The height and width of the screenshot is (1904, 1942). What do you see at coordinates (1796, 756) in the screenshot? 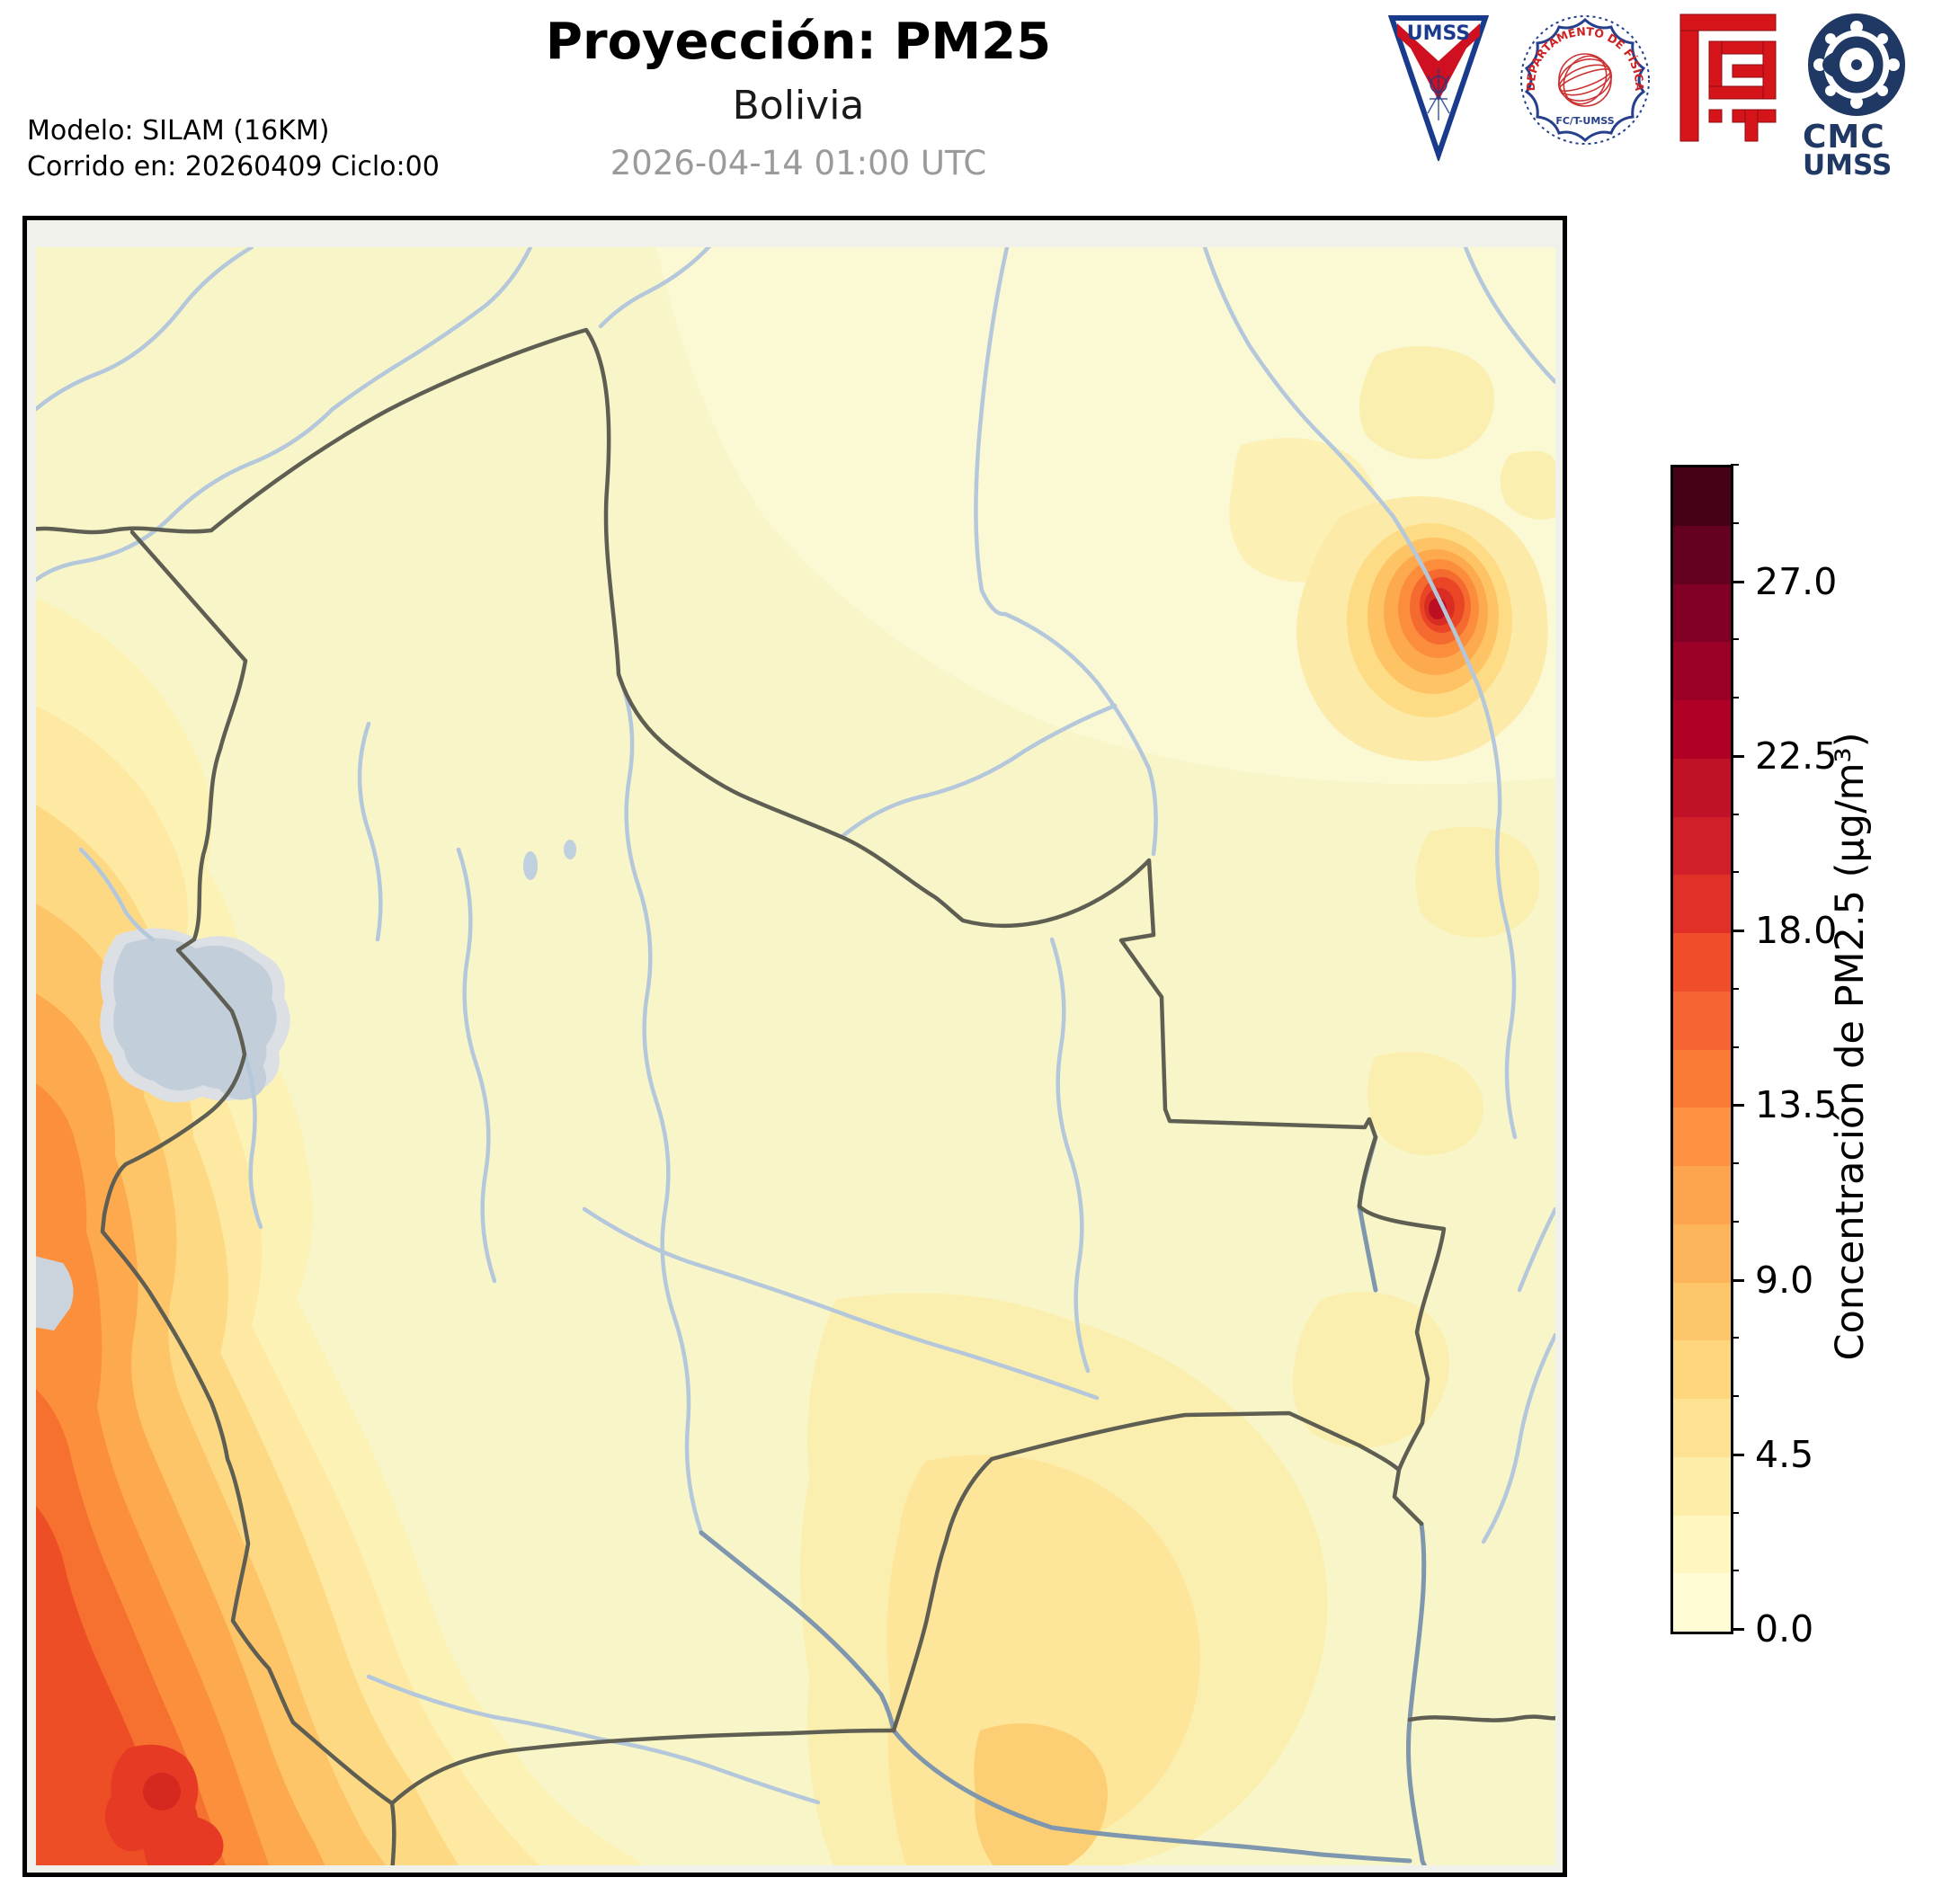
I see `colorbar-tick-label: 22.5` at bounding box center [1796, 756].